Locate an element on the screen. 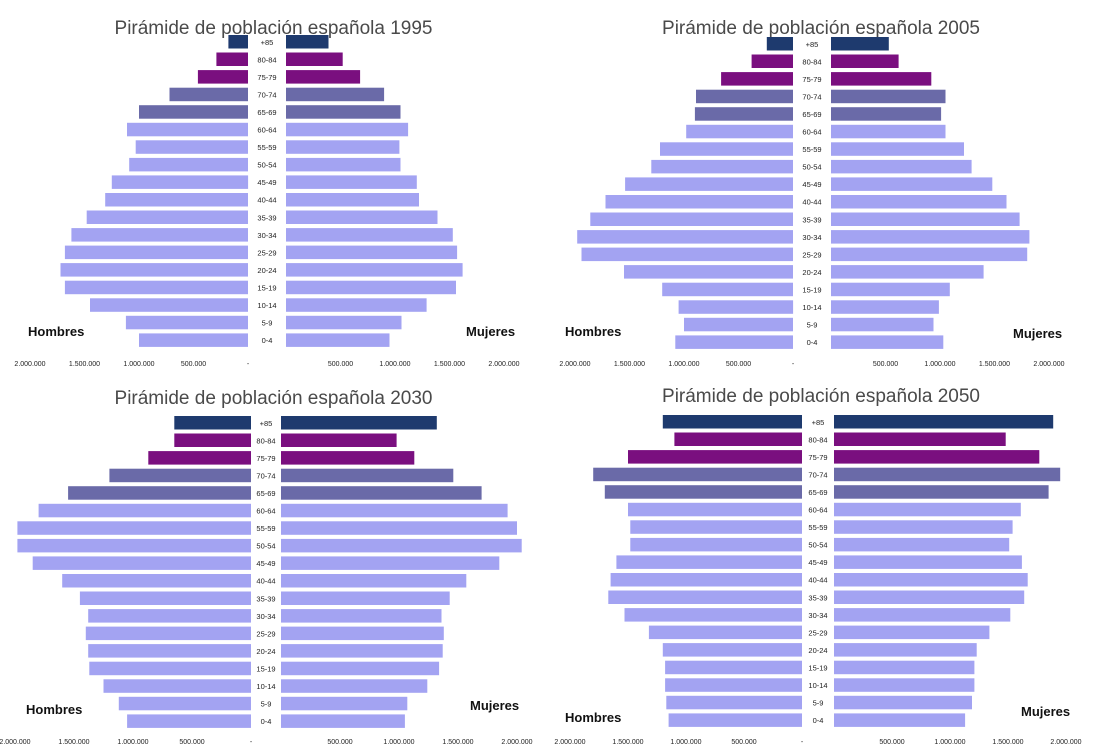 This screenshot has height=753, width=1095. tick-label: - is located at coordinates (793, 364).